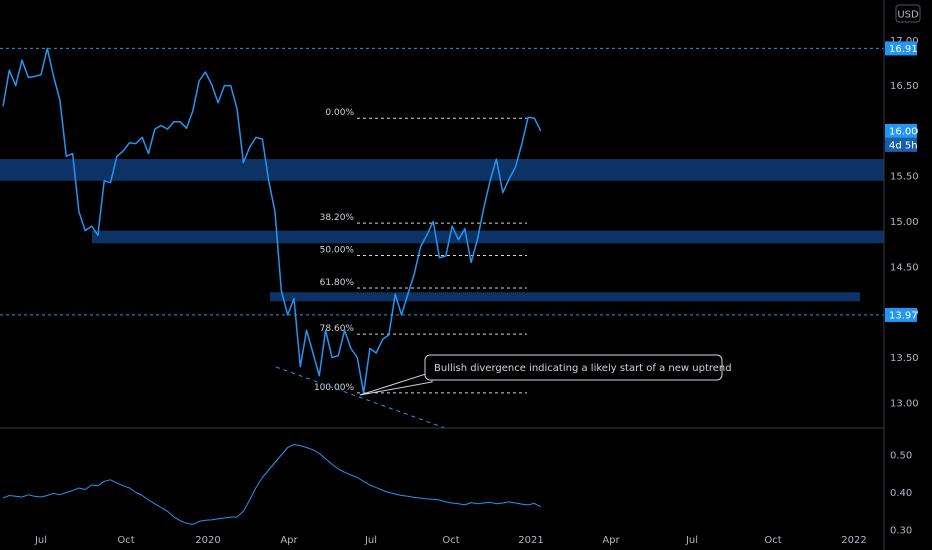  I want to click on fib-label-5: 100.00%, so click(334, 388).